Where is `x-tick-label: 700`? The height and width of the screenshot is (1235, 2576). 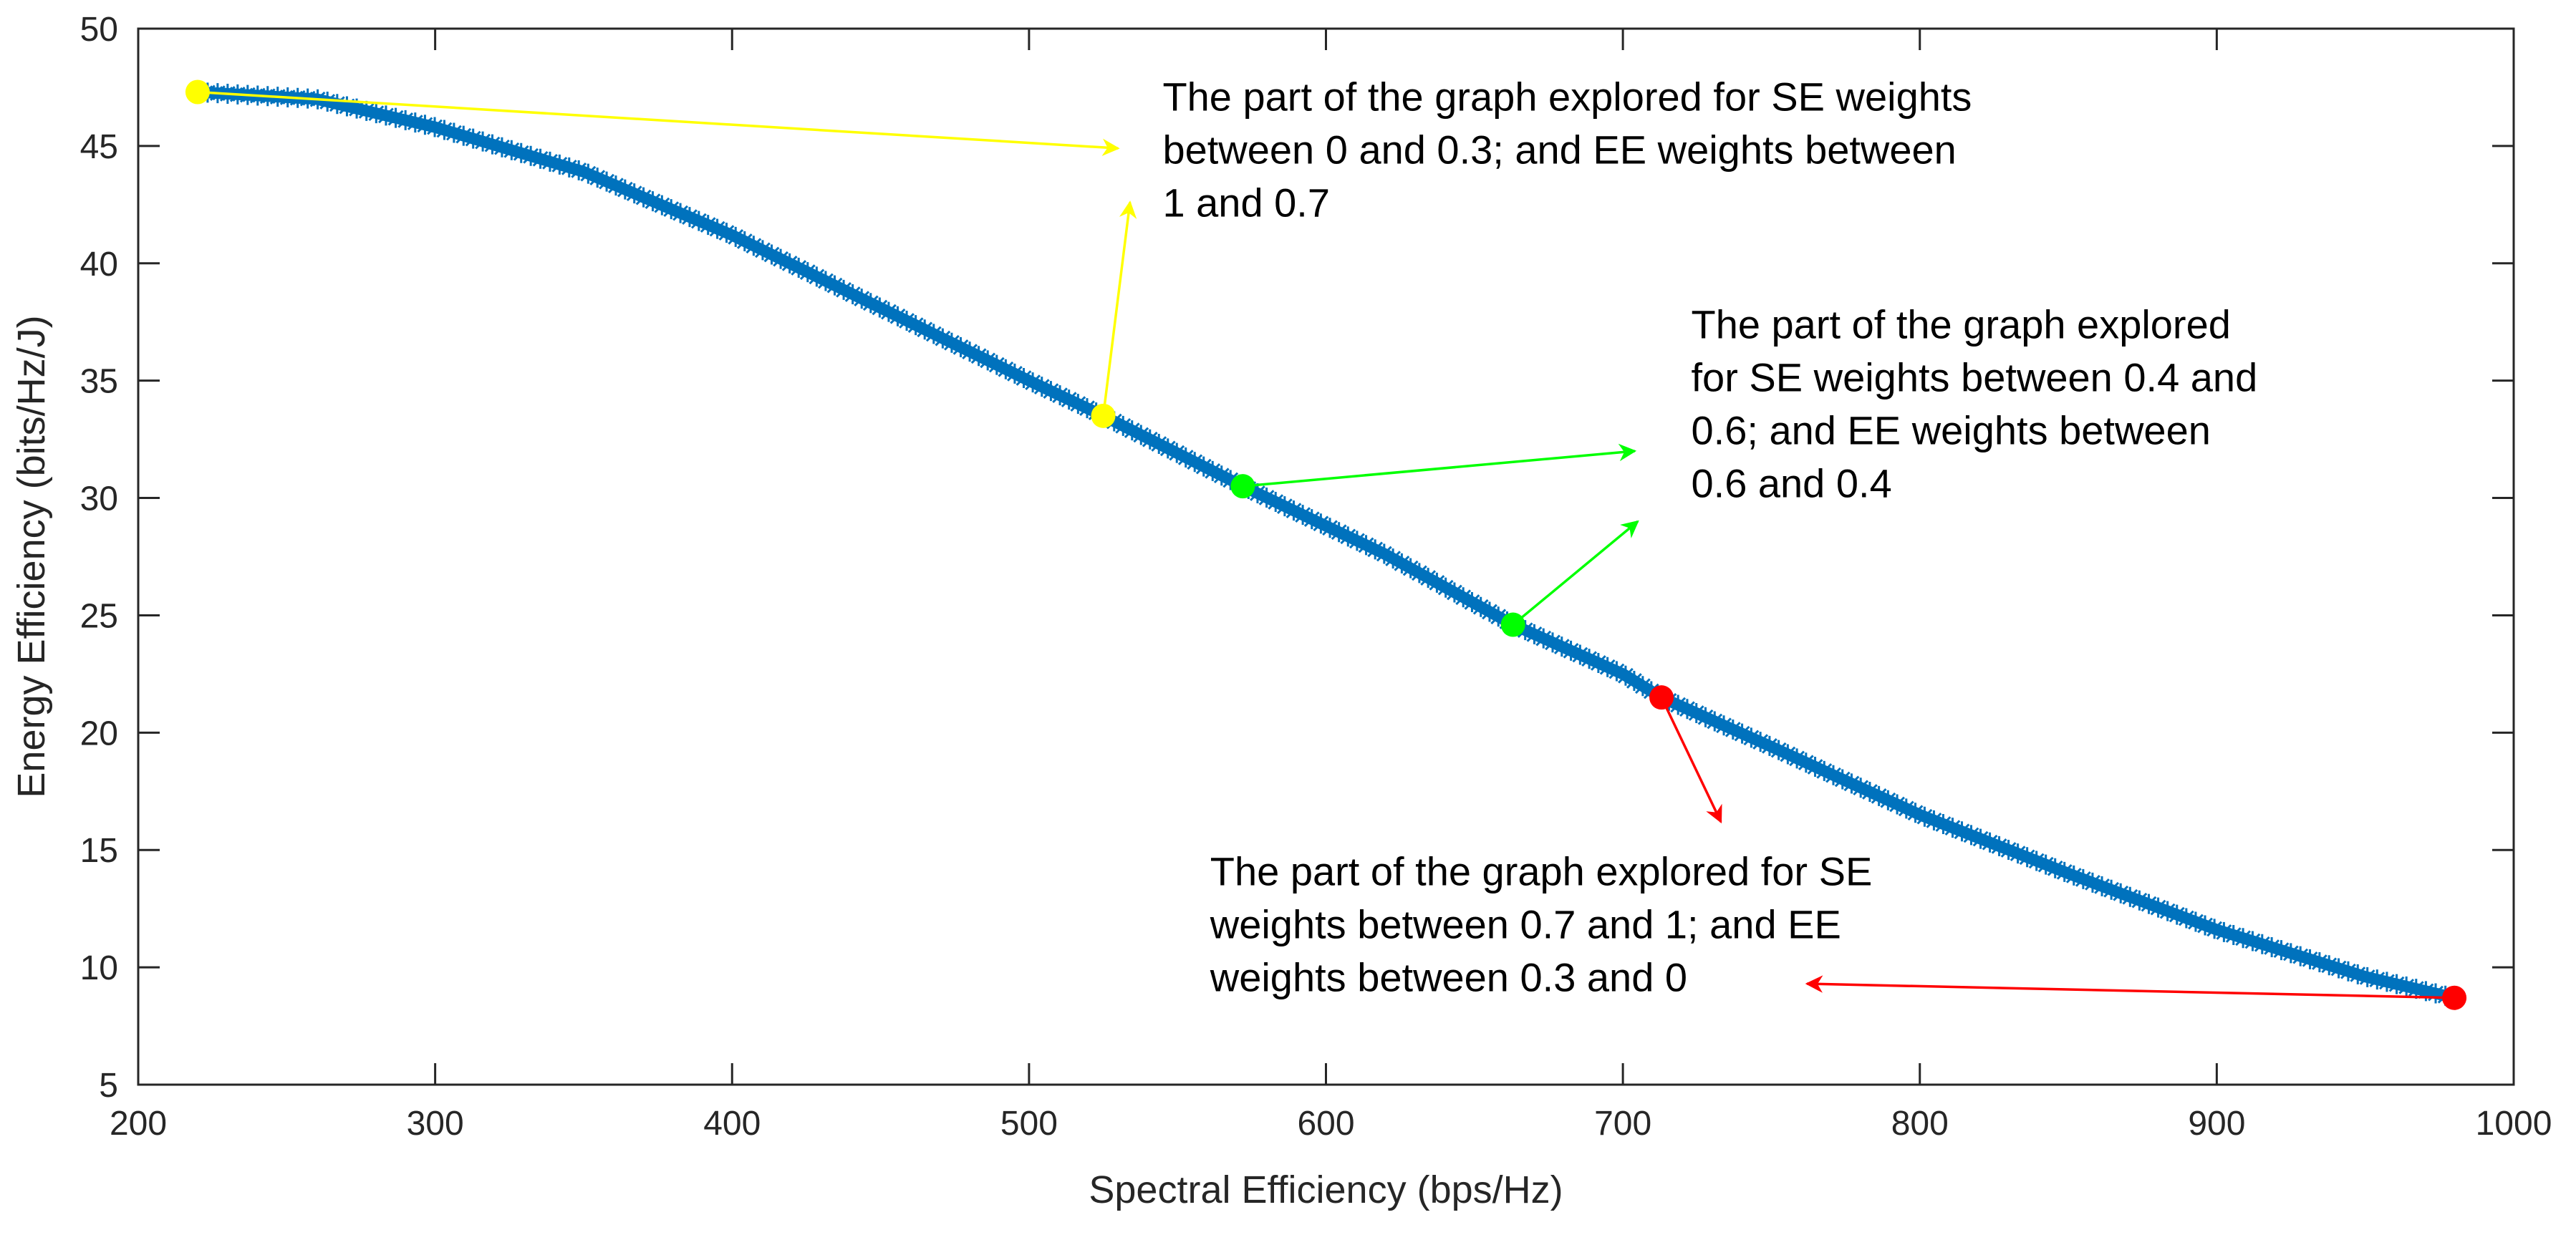 x-tick-label: 700 is located at coordinates (1622, 1124).